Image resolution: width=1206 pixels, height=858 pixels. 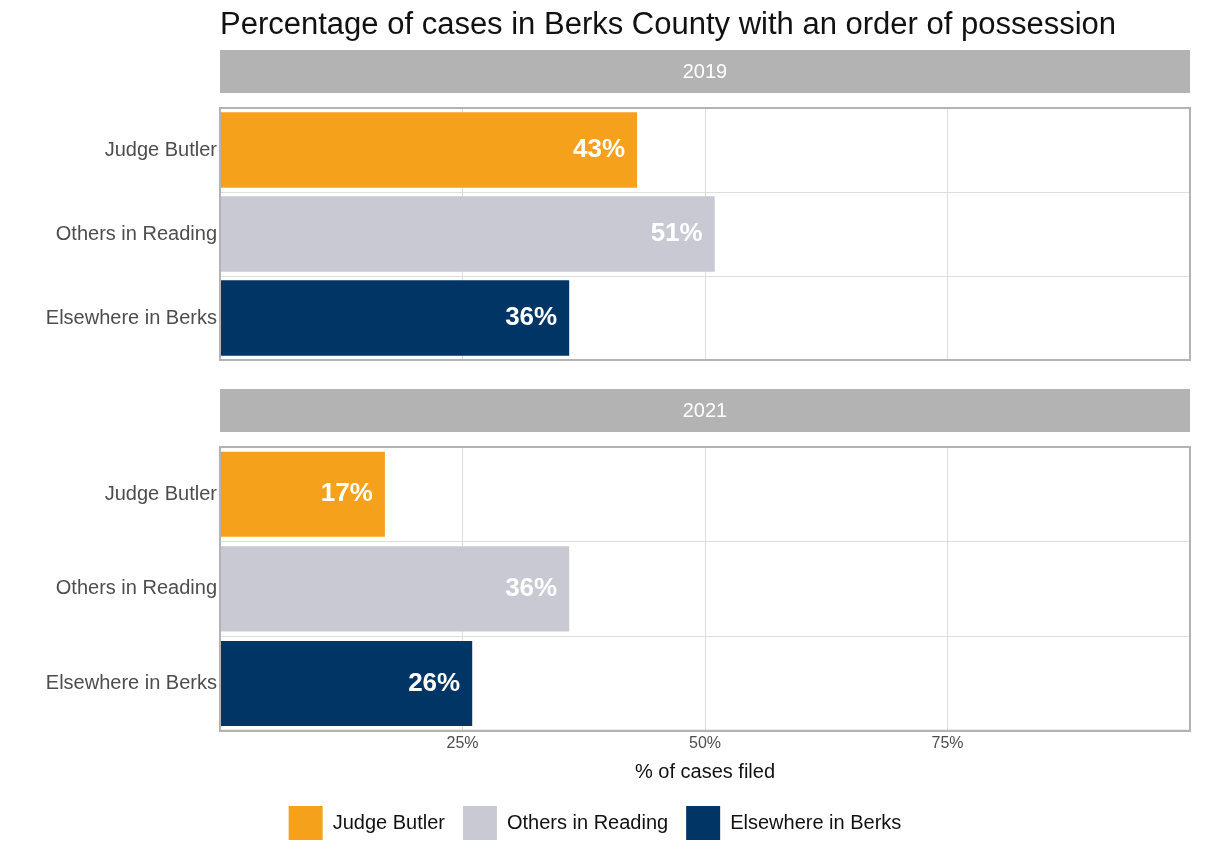 What do you see at coordinates (531, 316) in the screenshot?
I see `data-label: 36%` at bounding box center [531, 316].